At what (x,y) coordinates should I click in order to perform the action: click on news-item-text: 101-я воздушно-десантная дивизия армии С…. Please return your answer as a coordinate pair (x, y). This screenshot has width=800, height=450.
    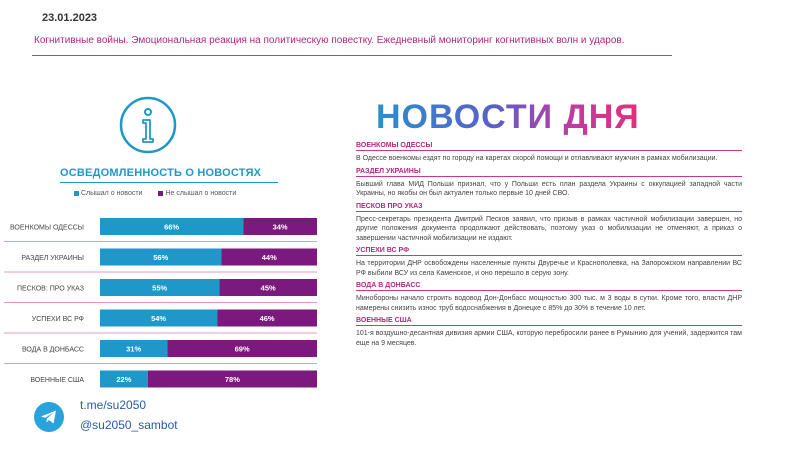
    Looking at the image, I should click on (549, 338).